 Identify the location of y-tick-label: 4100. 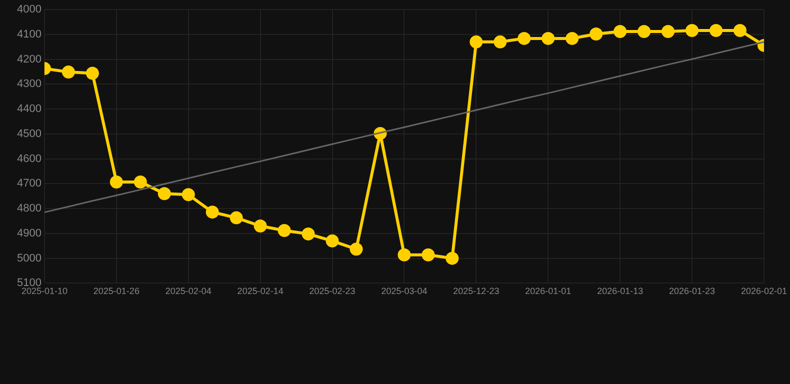
(29, 34).